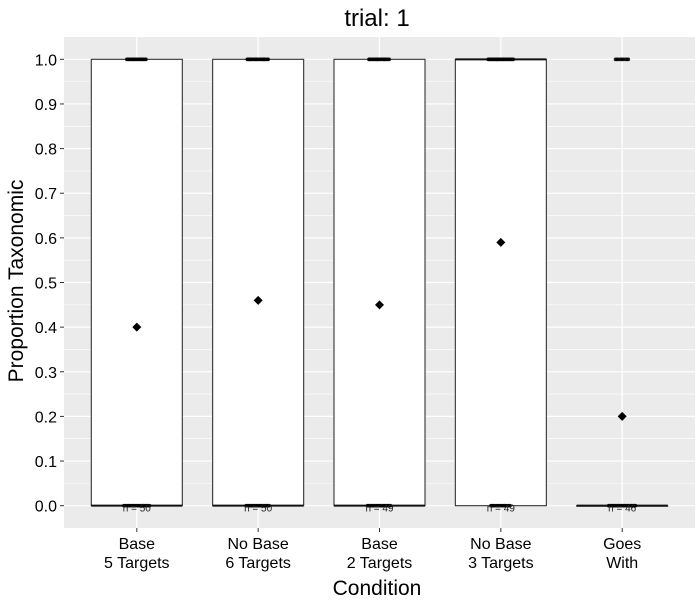  What do you see at coordinates (622, 563) in the screenshot?
I see `x-tick-label-line: With` at bounding box center [622, 563].